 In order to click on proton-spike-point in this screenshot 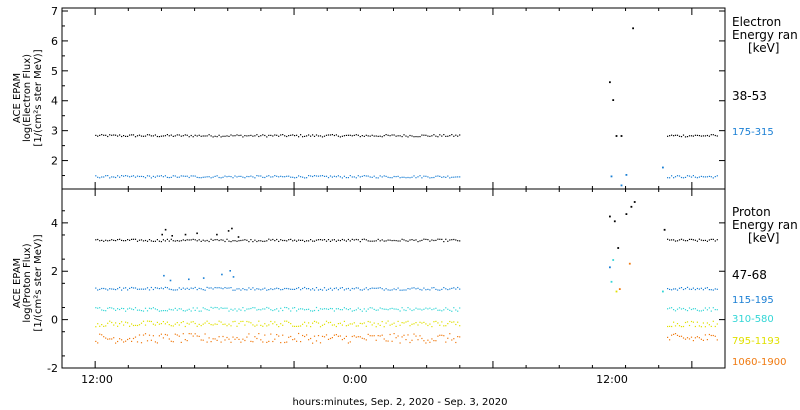, I will do `click(616, 291)`.